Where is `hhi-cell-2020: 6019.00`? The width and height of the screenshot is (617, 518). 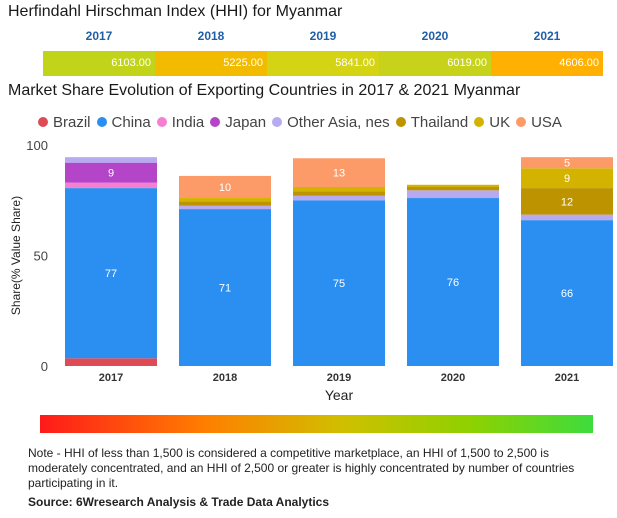
hhi-cell-2020: 6019.00 is located at coordinates (435, 63).